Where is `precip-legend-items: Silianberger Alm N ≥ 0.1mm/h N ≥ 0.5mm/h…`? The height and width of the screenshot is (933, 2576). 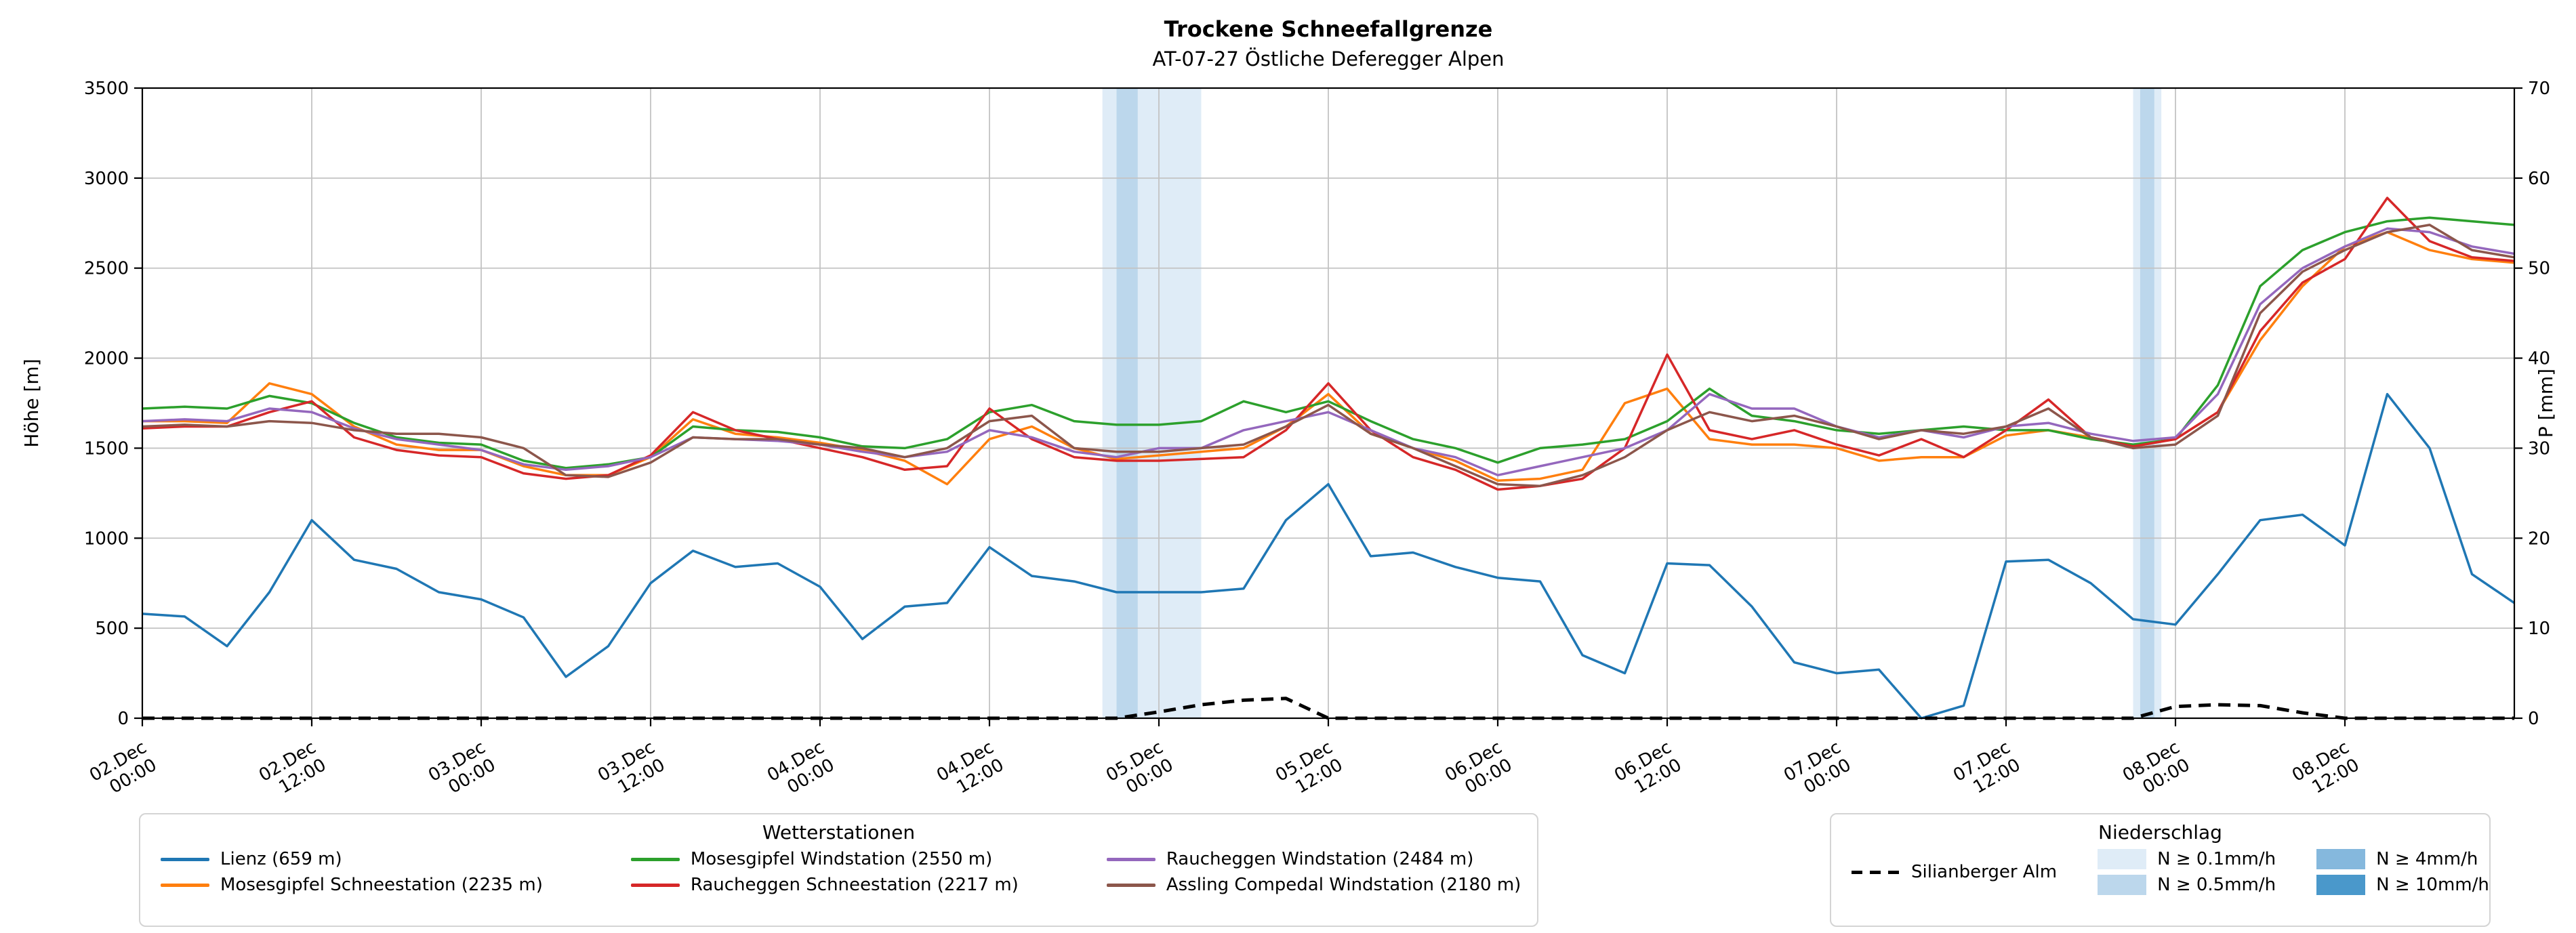 precip-legend-items: Silianberger Alm N ≥ 0.1mm/h N ≥ 0.5mm/h… is located at coordinates (2170, 872).